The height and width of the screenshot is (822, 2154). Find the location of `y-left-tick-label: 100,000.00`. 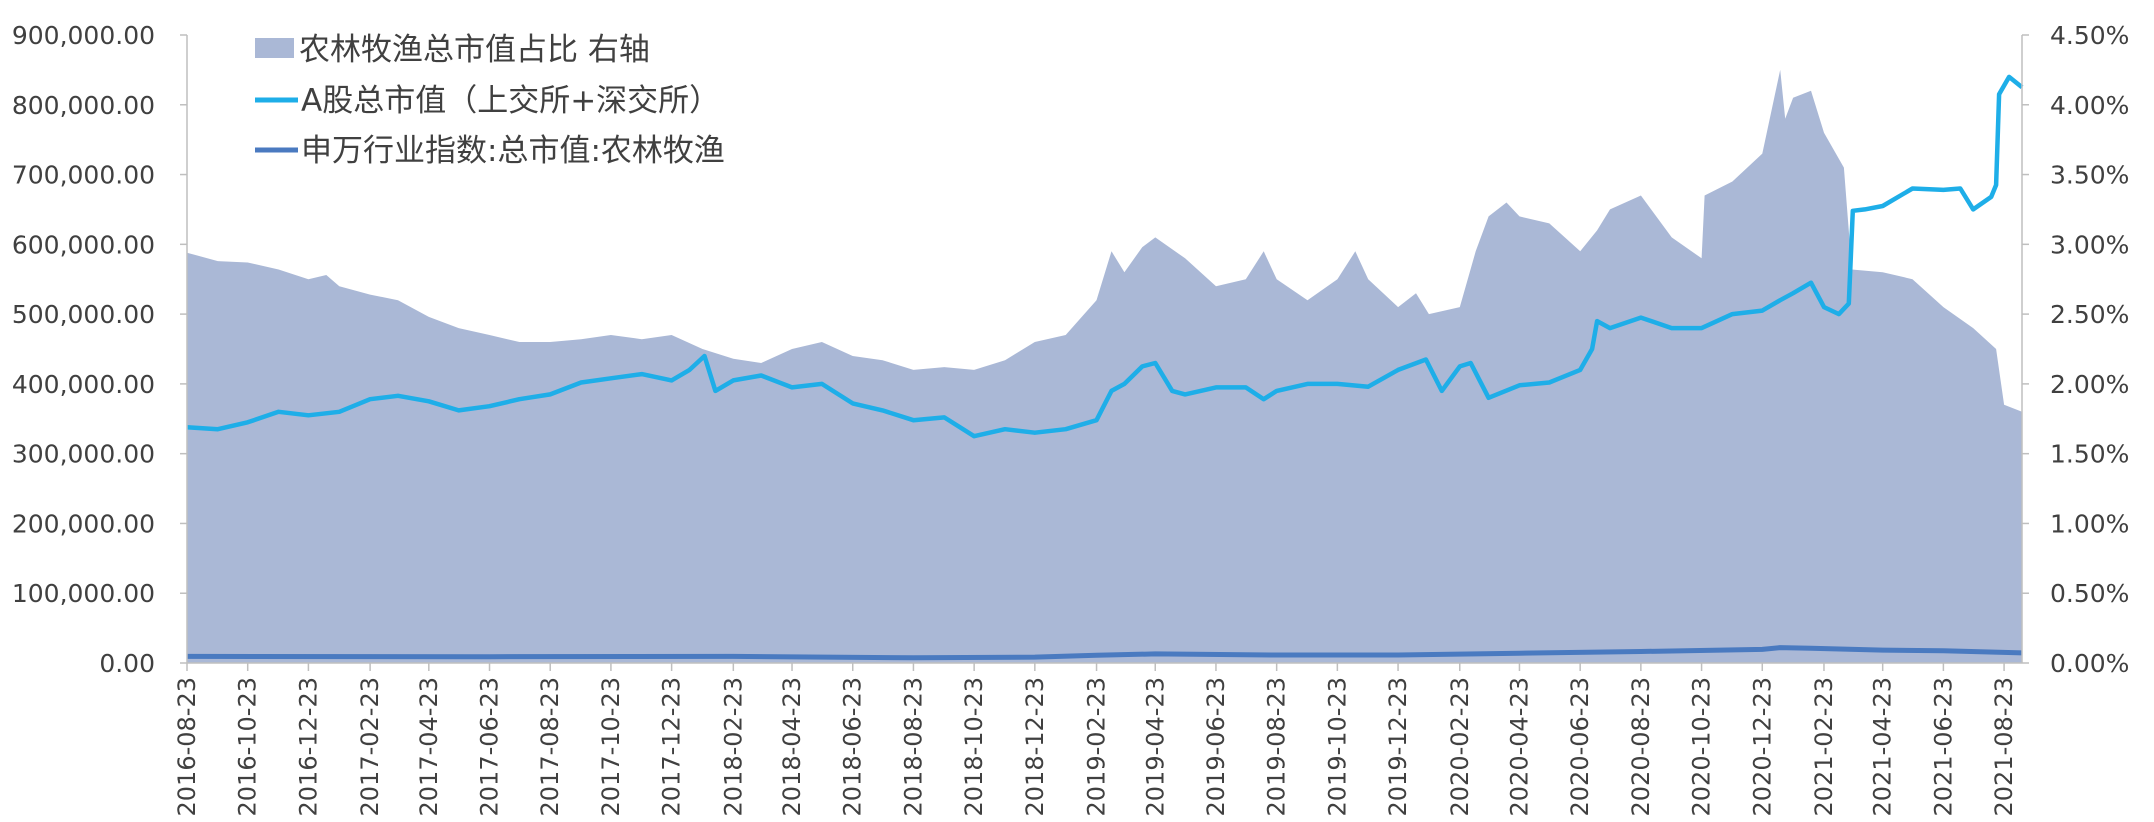

y-left-tick-label: 100,000.00 is located at coordinates (83, 593).